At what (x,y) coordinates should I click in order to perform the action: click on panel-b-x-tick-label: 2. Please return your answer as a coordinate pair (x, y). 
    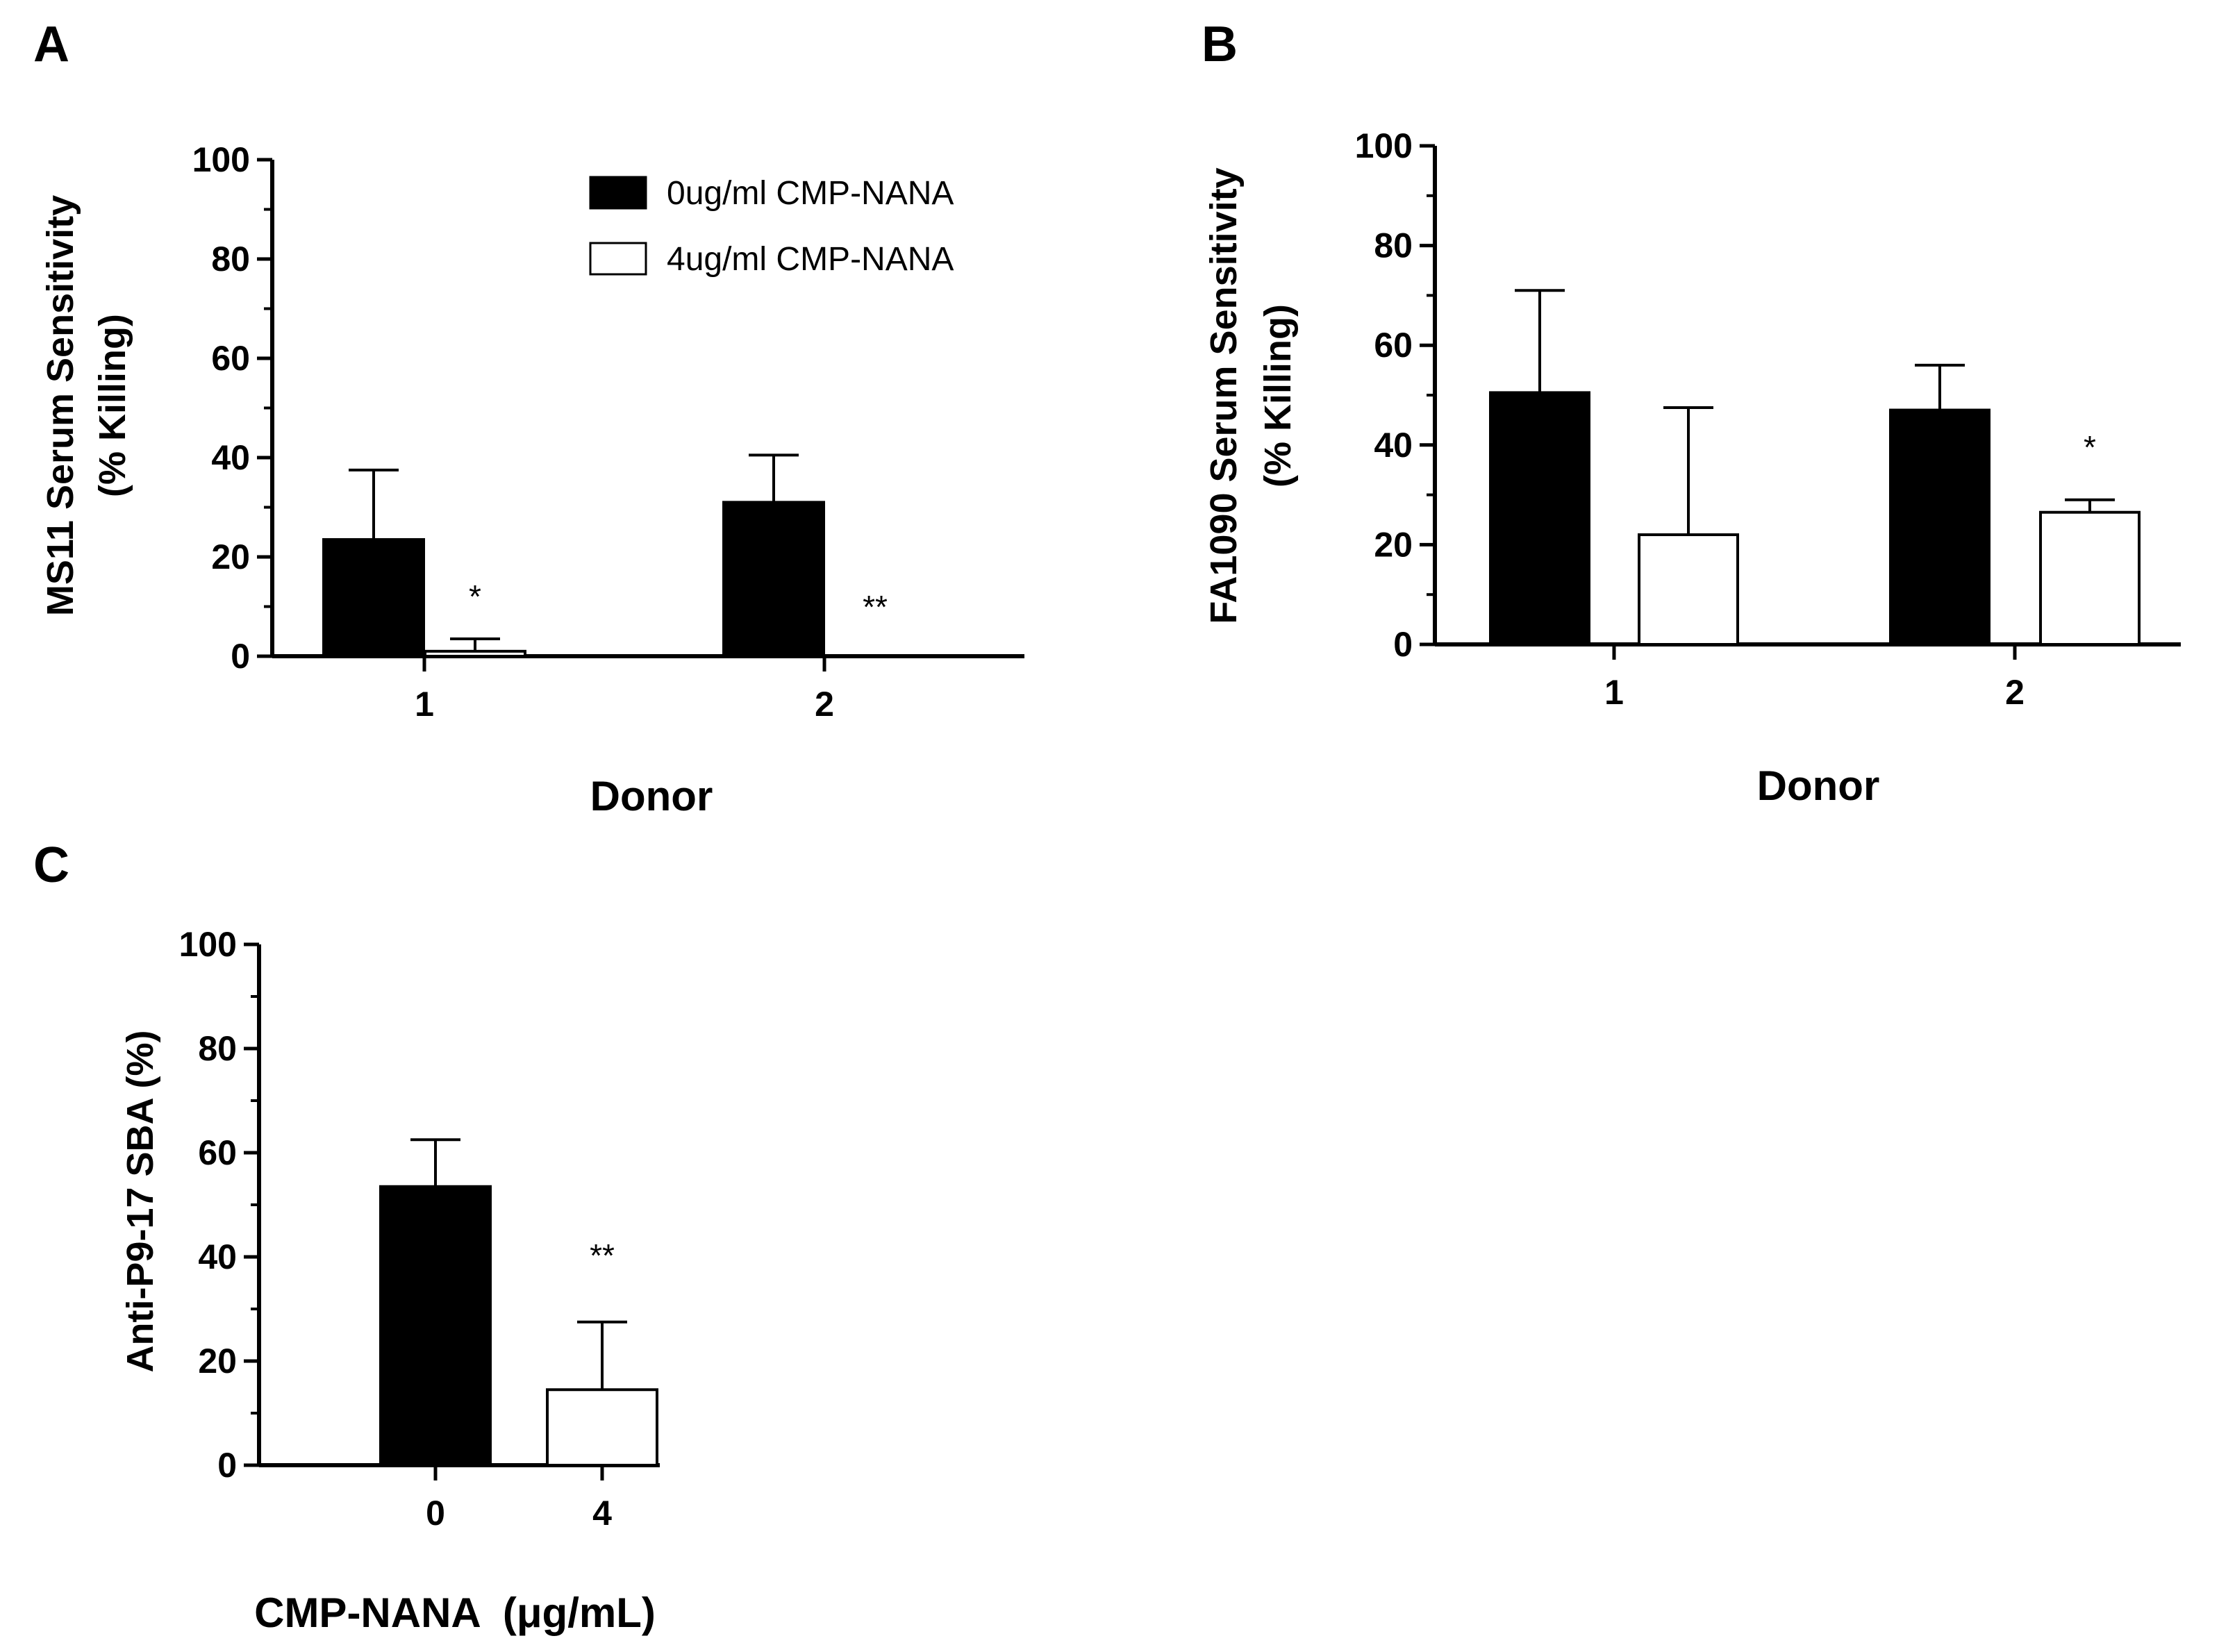
    Looking at the image, I should click on (2015, 692).